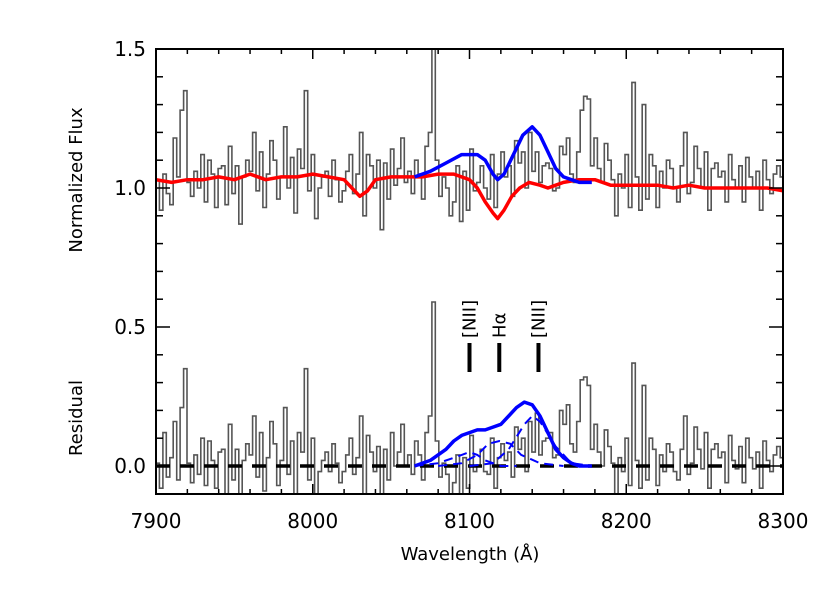 The width and height of the screenshot is (830, 593). I want to click on x-tick-label: 8000, so click(312, 521).